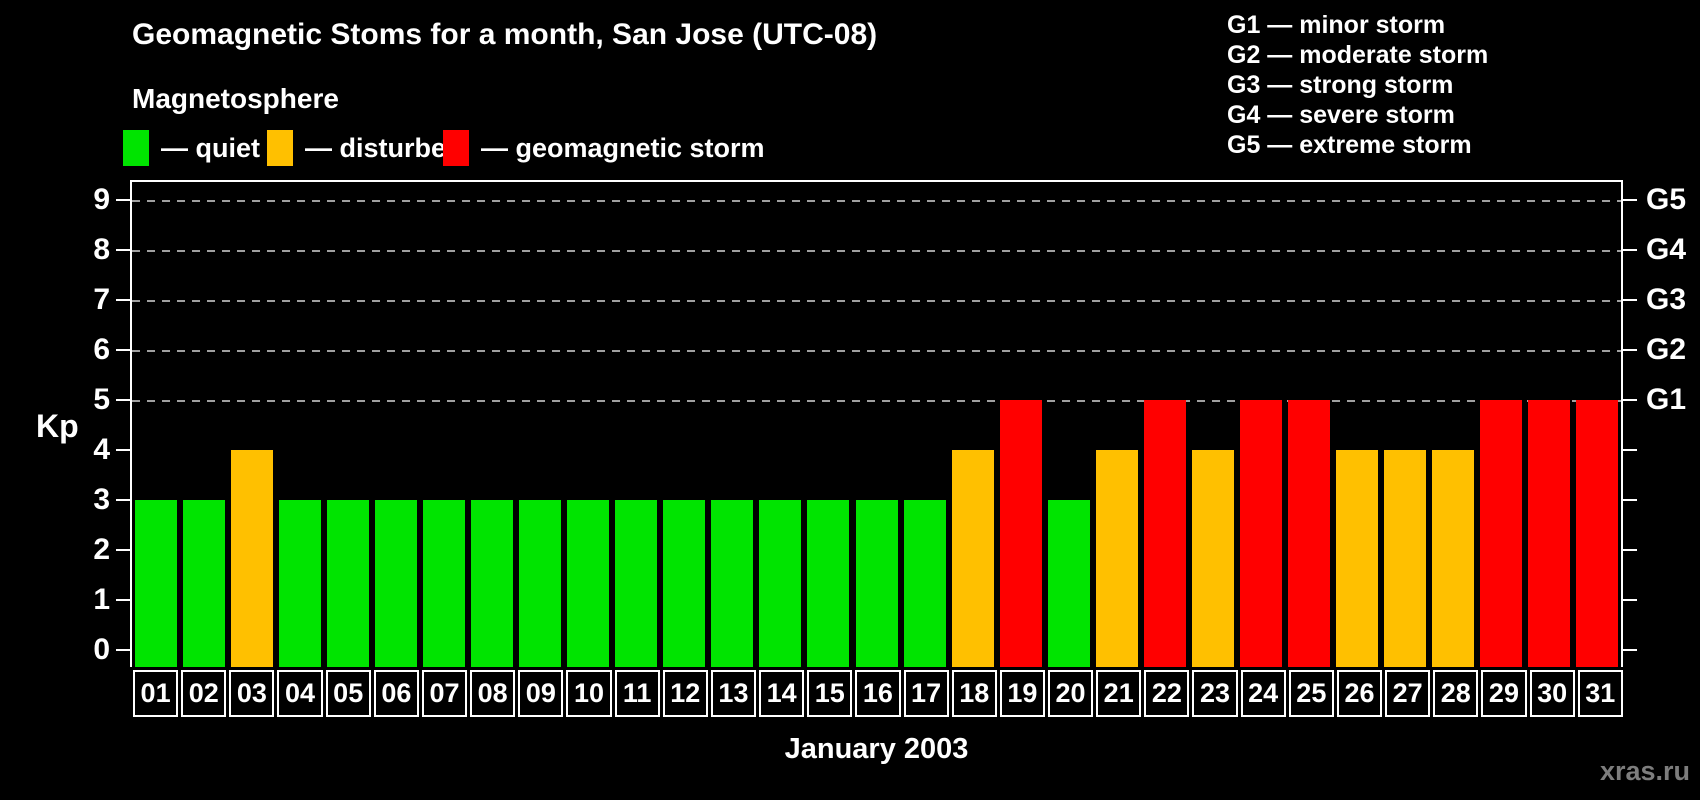  Describe the element at coordinates (733, 693) in the screenshot. I see `day-label-cell-13: 13` at that location.